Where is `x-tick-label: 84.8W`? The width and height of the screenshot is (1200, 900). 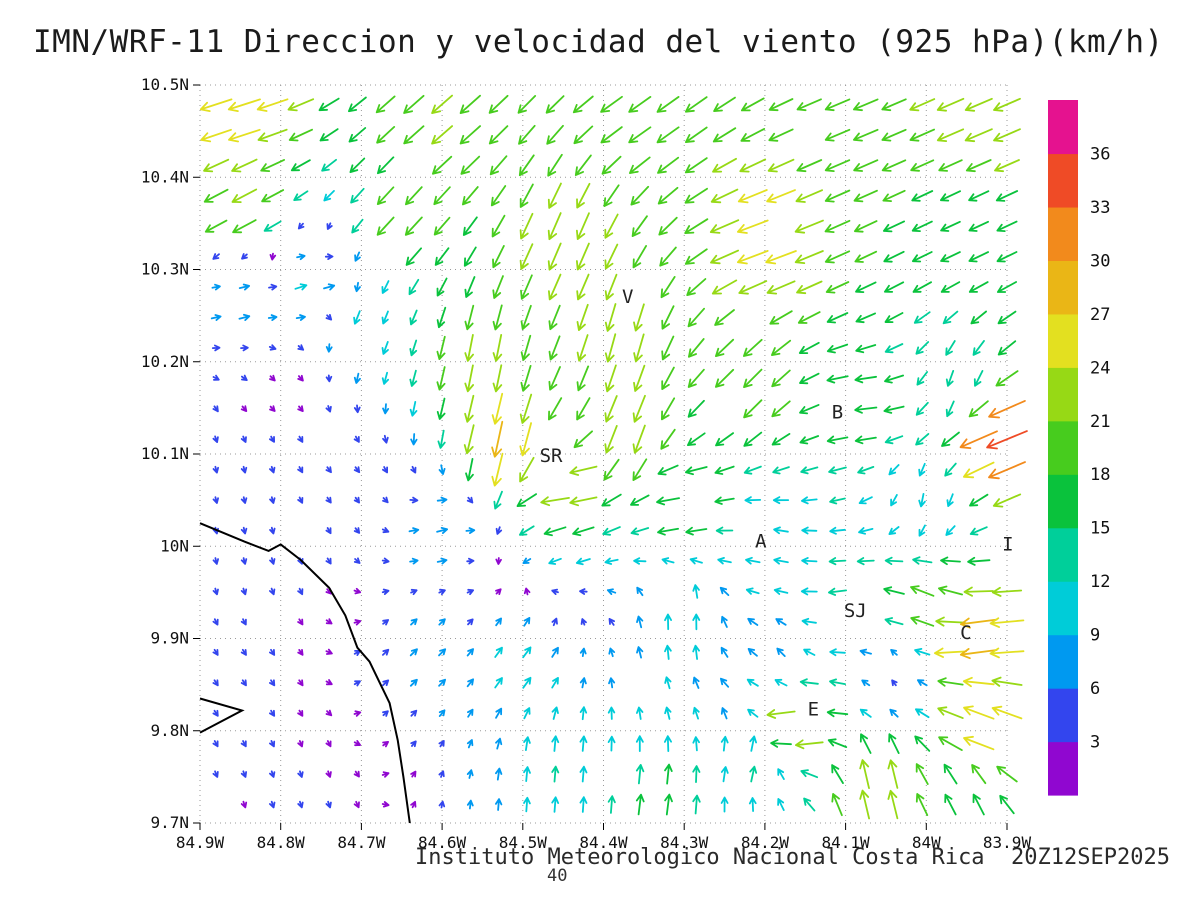
x-tick-label: 84.8W is located at coordinates (281, 842).